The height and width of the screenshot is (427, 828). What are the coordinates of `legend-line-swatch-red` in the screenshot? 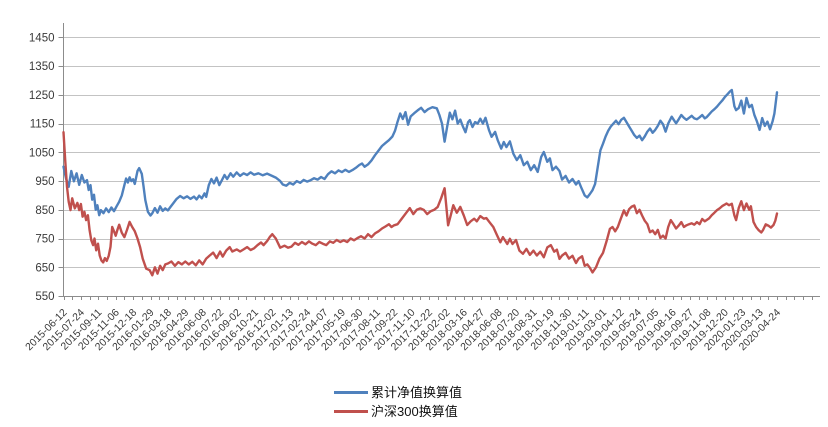 It's located at (351, 411).